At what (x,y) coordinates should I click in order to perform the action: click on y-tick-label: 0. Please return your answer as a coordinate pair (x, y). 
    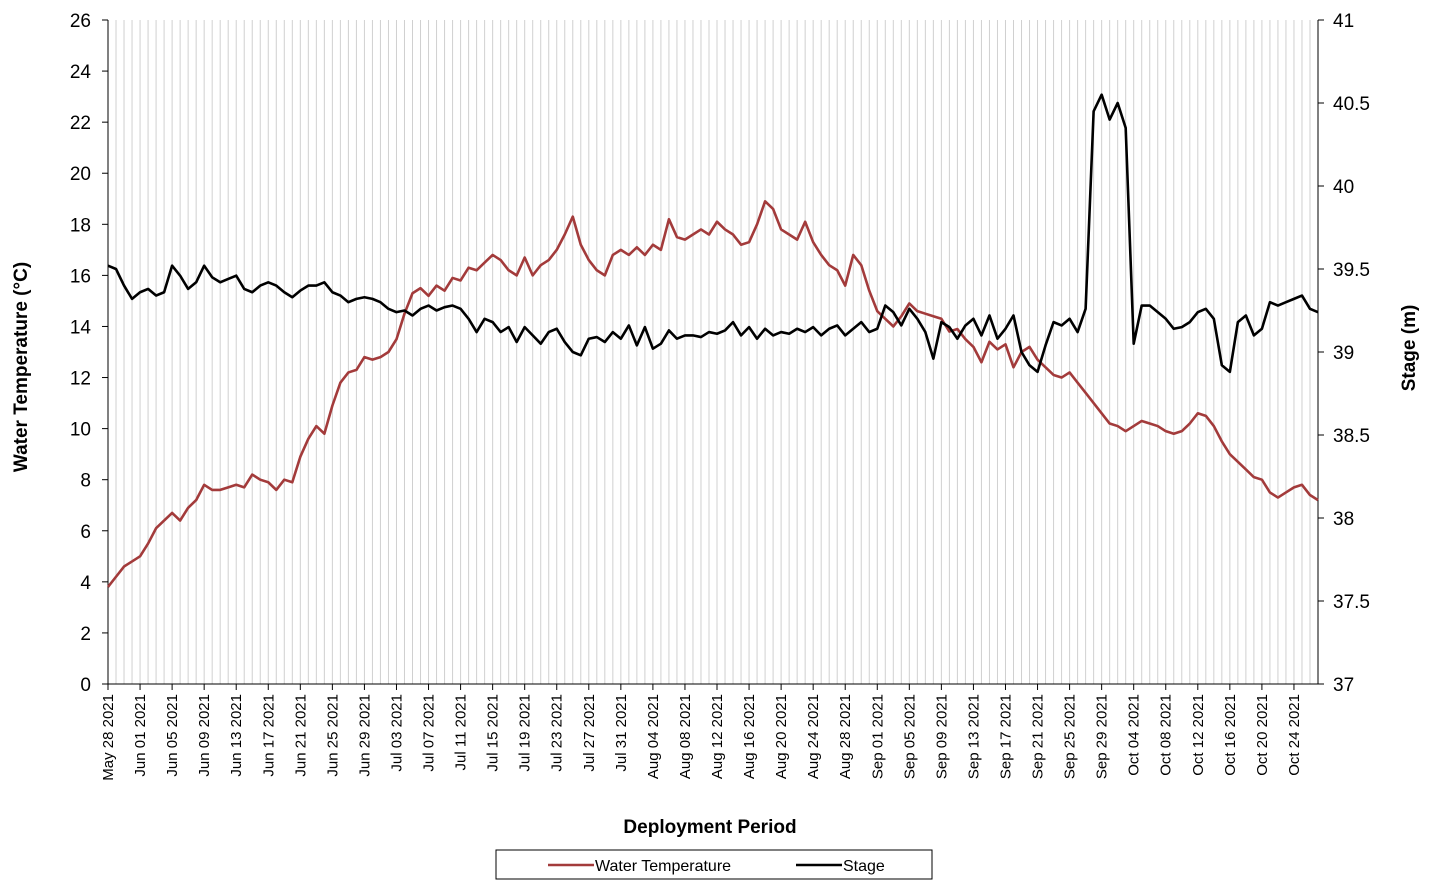
    Looking at the image, I should click on (85, 685).